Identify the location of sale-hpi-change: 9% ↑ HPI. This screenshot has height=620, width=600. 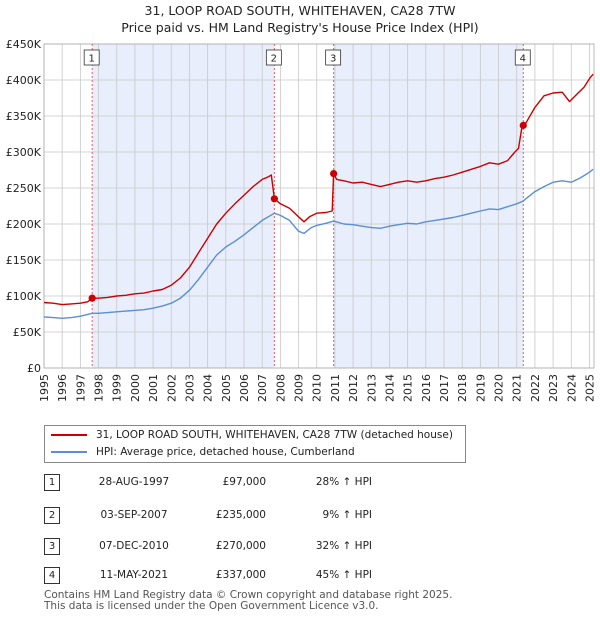
(347, 515).